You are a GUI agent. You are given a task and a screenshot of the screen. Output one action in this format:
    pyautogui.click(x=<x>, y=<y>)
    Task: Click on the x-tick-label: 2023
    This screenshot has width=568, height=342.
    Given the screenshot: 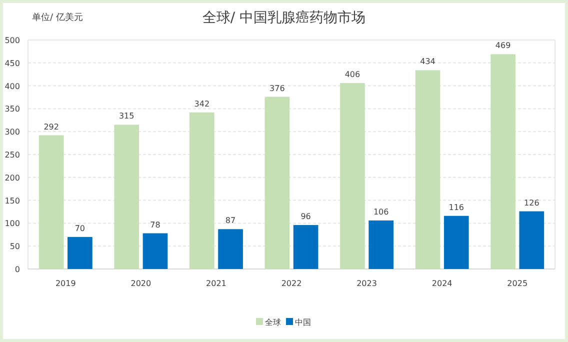 What is the action you would take?
    pyautogui.click(x=366, y=283)
    